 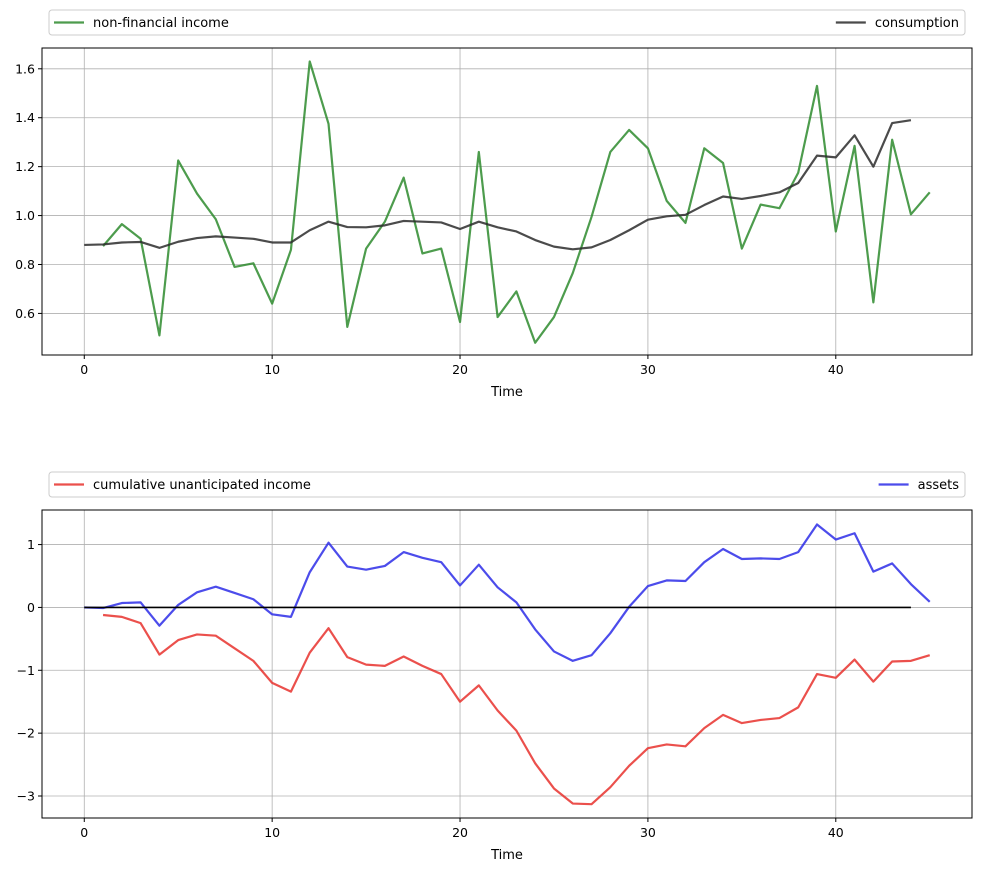 I want to click on y-tick-label: 1.0, so click(x=25, y=215).